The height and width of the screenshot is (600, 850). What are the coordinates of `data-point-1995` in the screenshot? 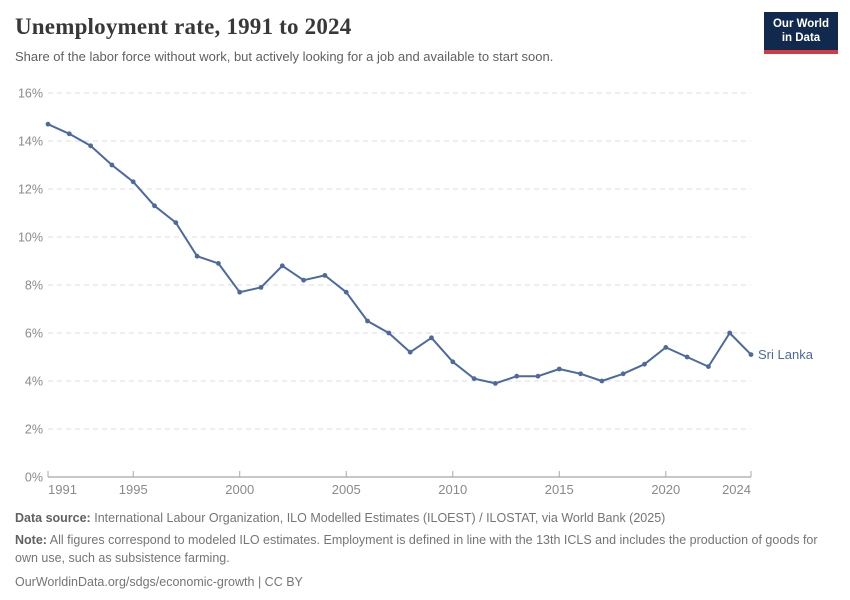 It's located at (133, 182).